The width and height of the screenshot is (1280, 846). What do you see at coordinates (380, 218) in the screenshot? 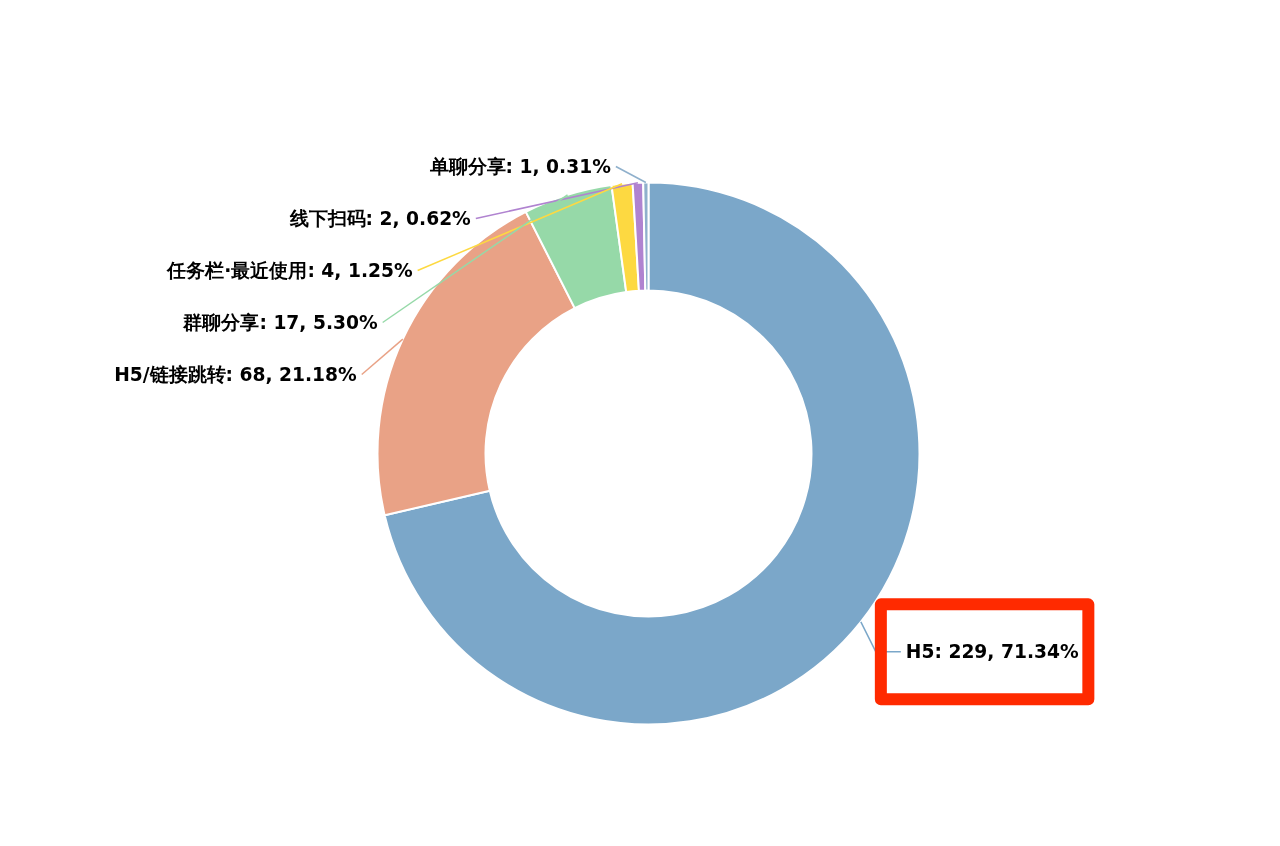
I see `slice-label: 线下扫码: 2, 0.62%` at bounding box center [380, 218].